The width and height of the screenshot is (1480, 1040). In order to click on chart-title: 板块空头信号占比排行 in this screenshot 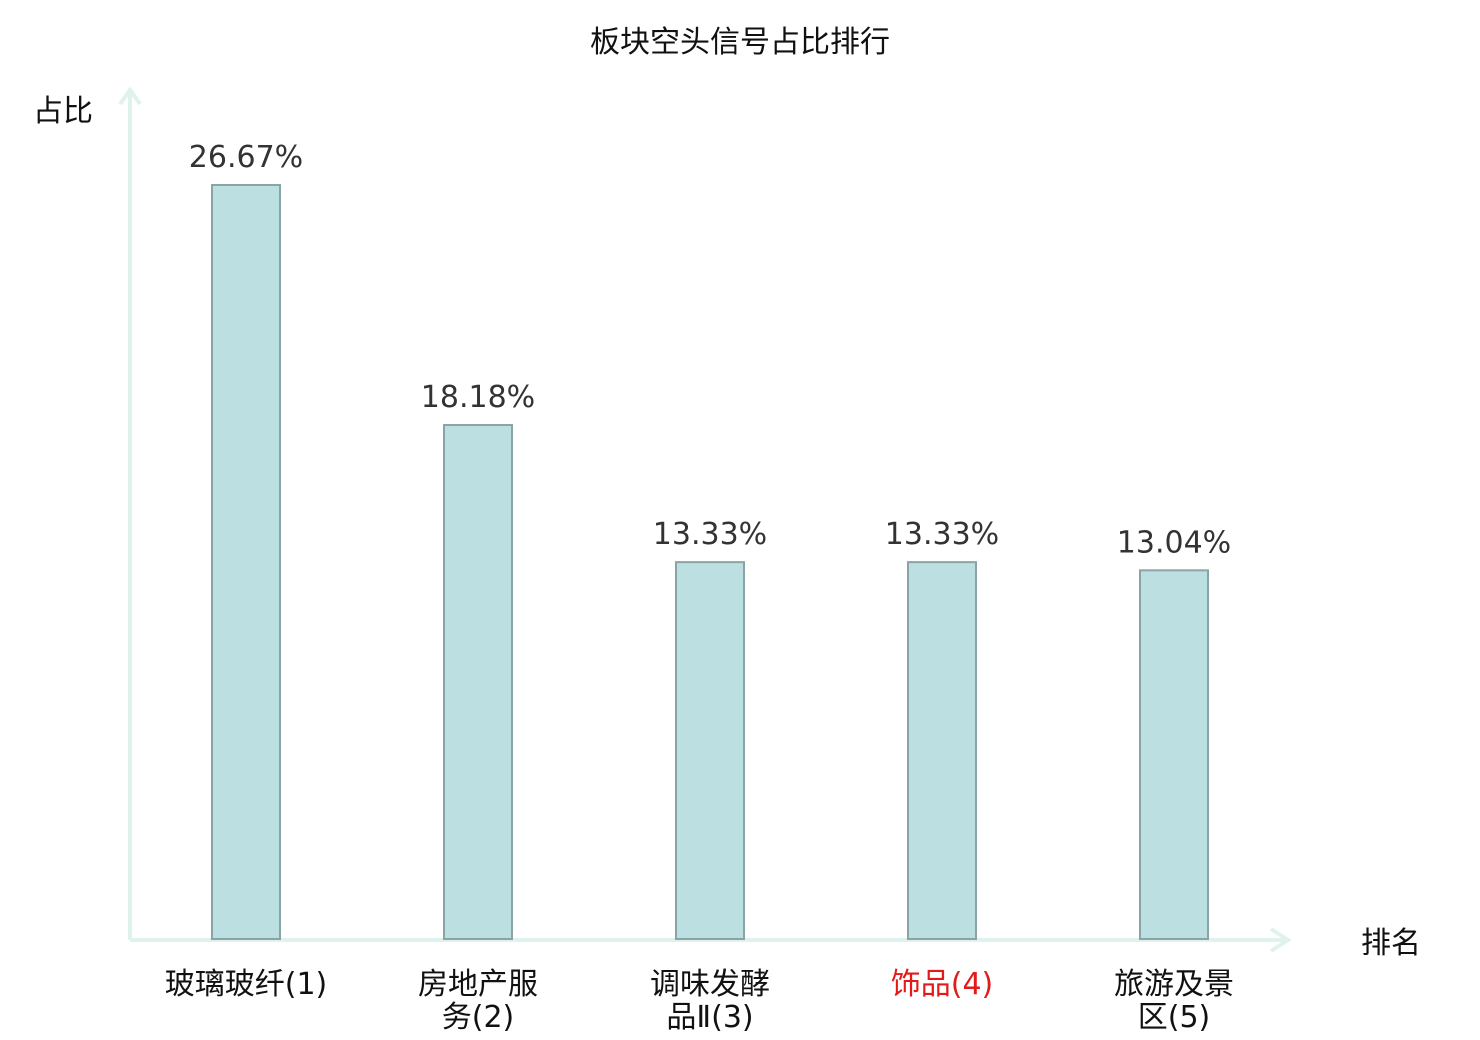, I will do `click(740, 42)`.